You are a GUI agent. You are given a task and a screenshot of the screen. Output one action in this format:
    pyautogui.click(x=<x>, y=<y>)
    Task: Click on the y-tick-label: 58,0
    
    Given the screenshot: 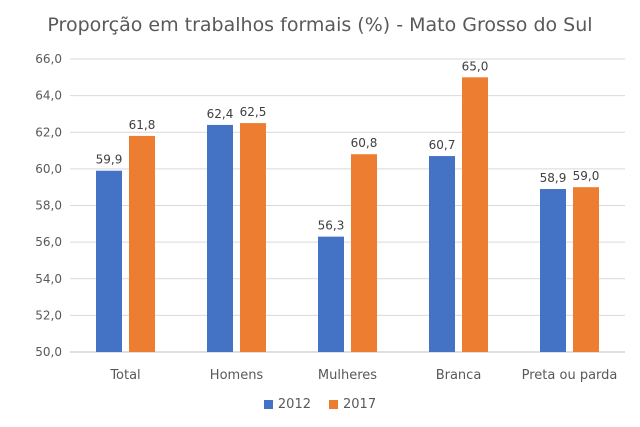 What is the action you would take?
    pyautogui.click(x=48, y=206)
    